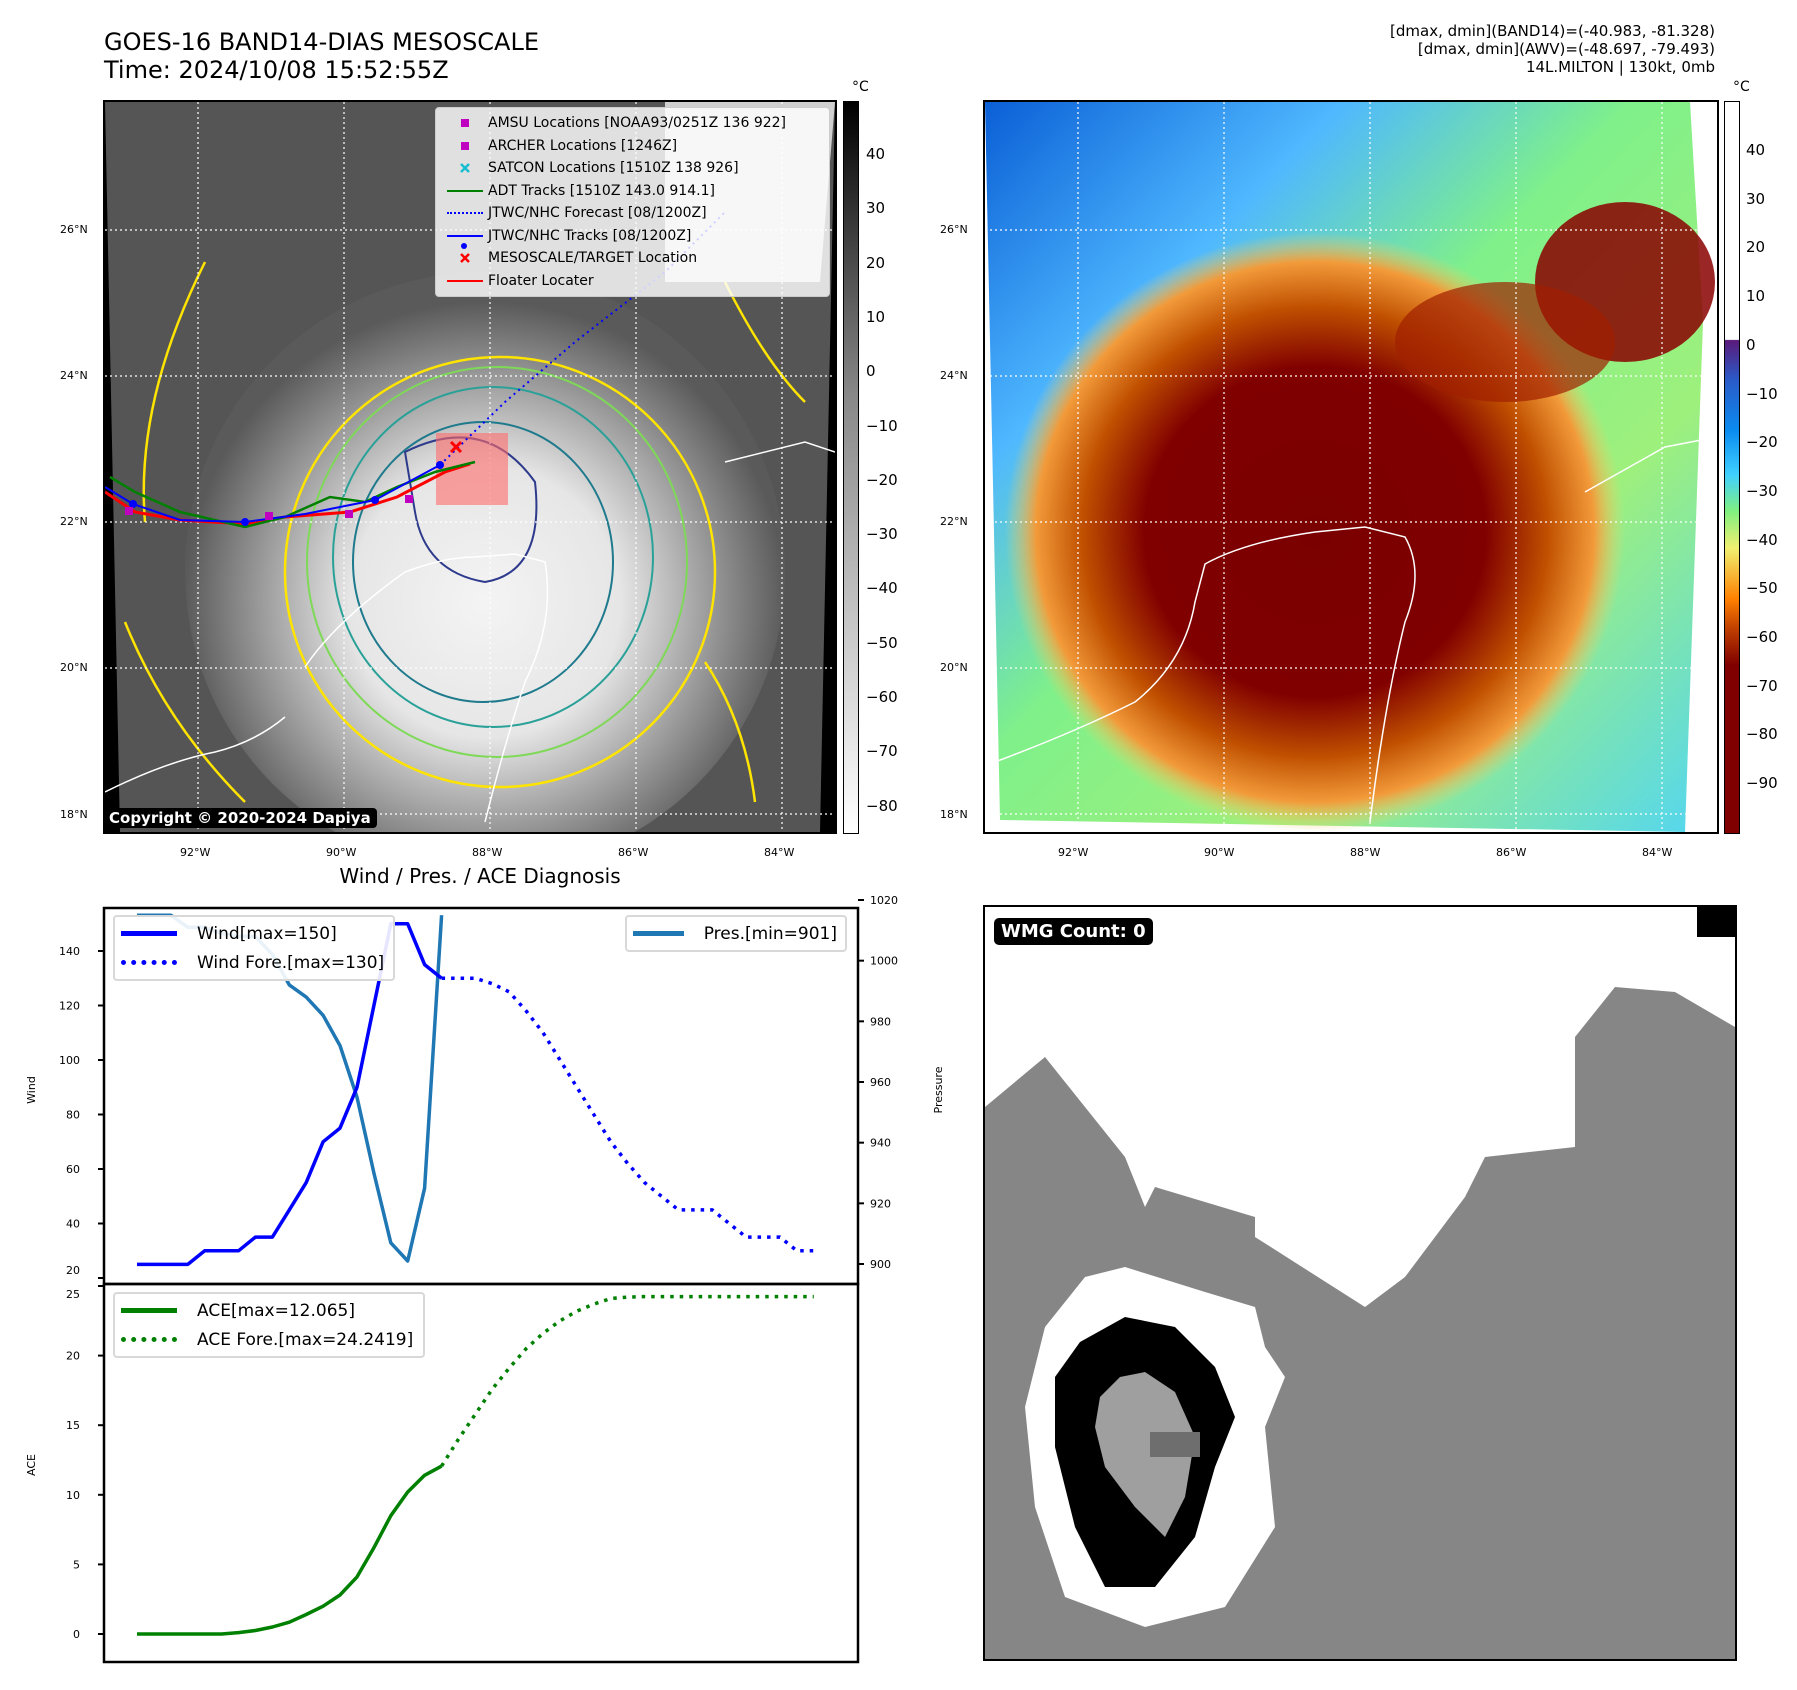 This screenshot has height=1690, width=1797. What do you see at coordinates (73, 1115) in the screenshot?
I see `wind-ytick-label: 80` at bounding box center [73, 1115].